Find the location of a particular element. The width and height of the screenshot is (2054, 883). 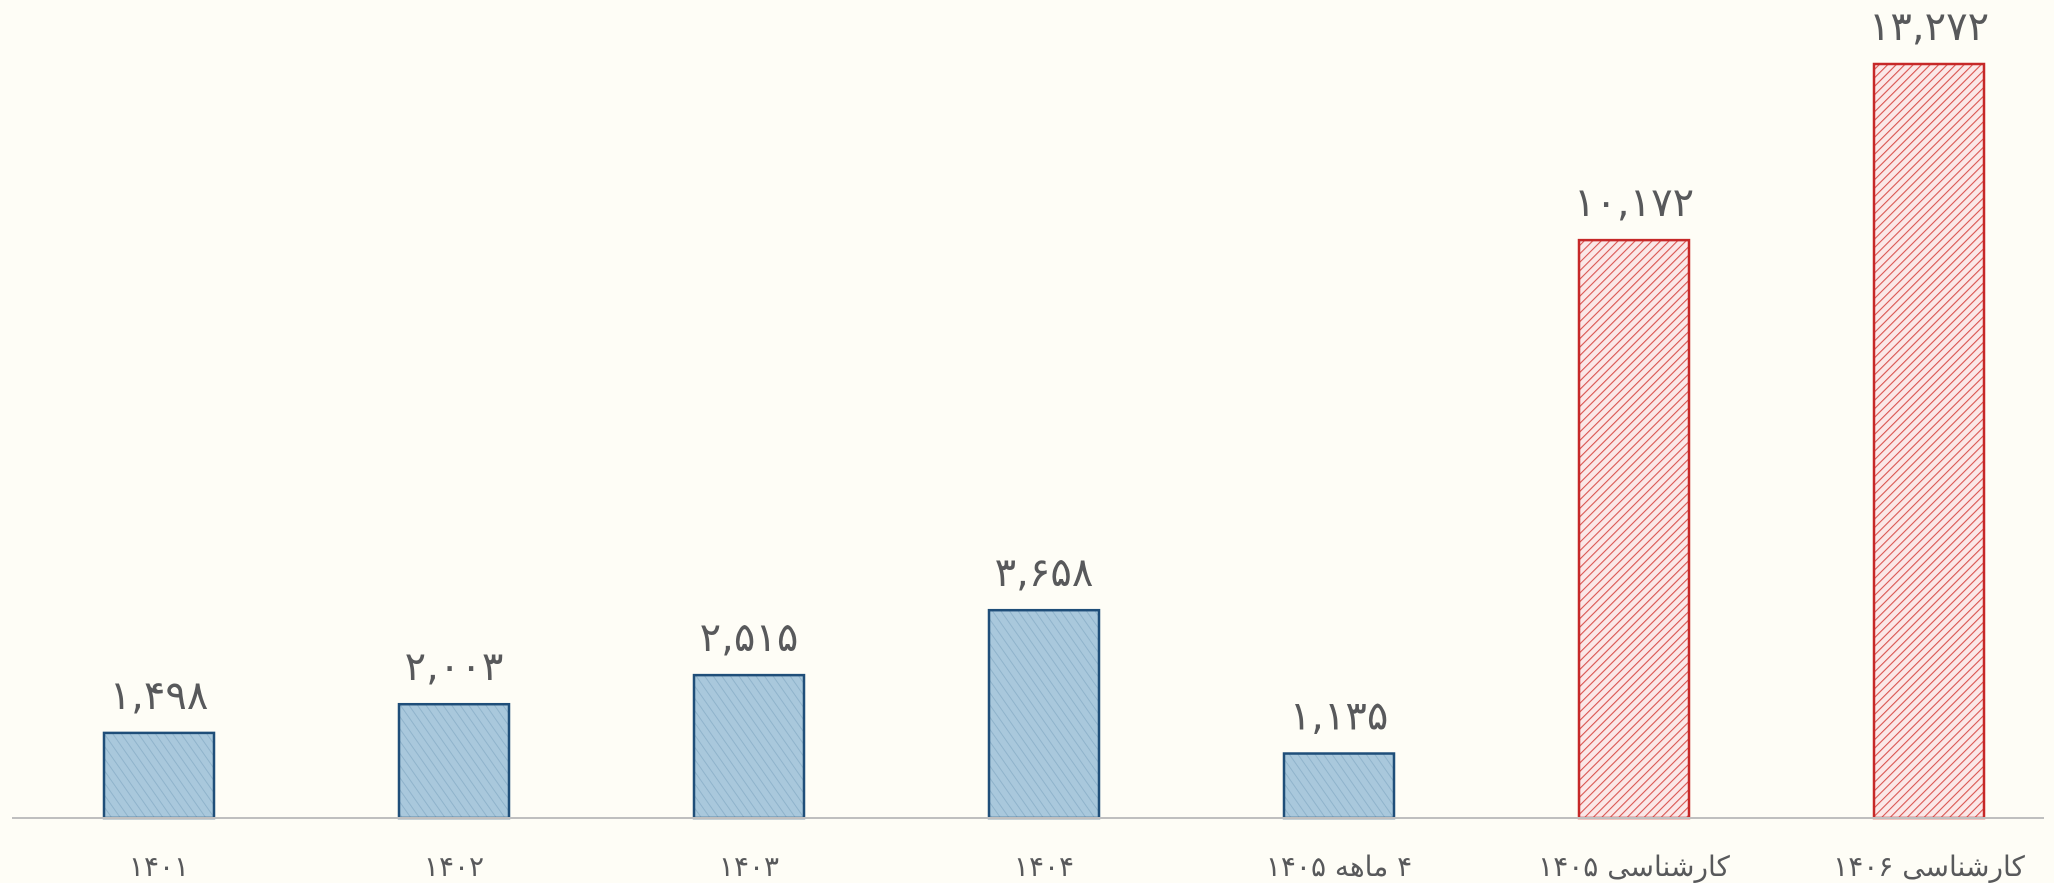

data-label: ۳,۶۵۸ is located at coordinates (1044, 573).